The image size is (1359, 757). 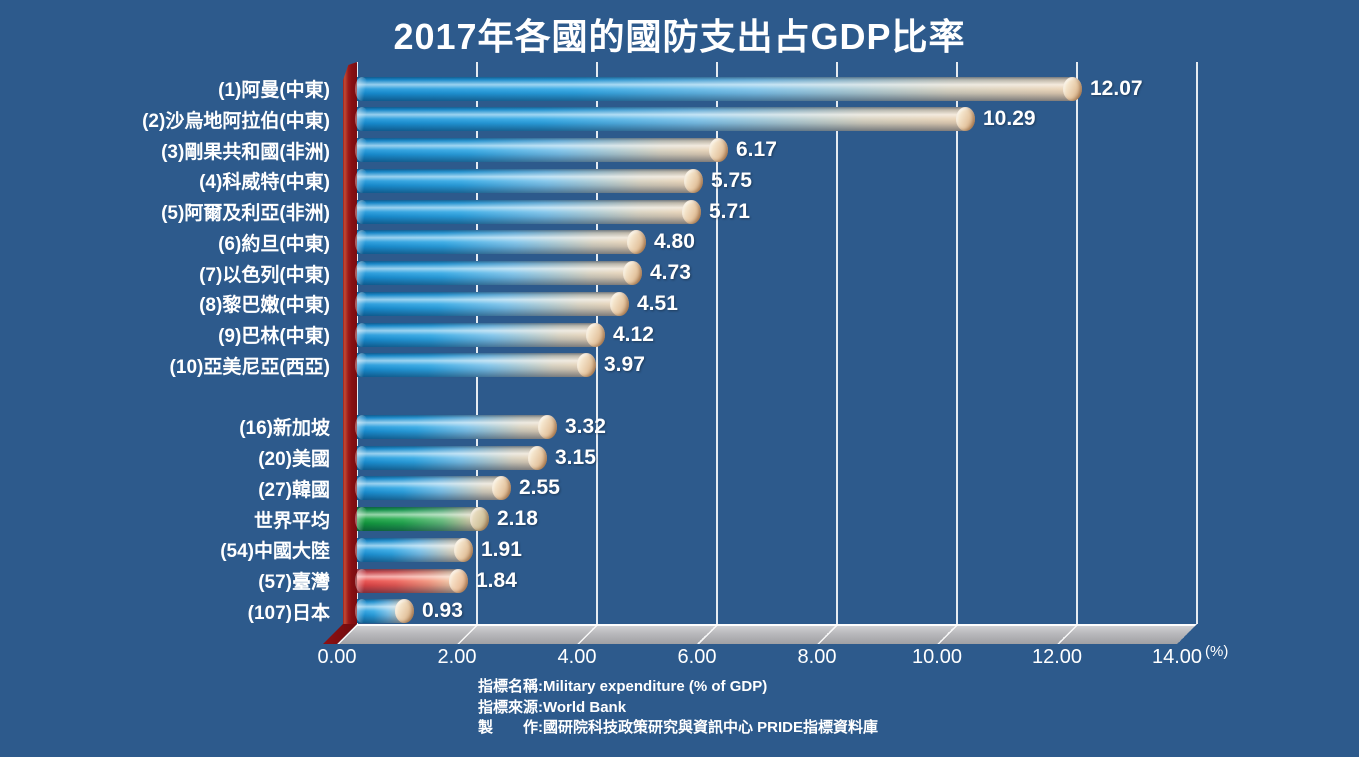 What do you see at coordinates (856, 180) in the screenshot?
I see `bar-row: 5.75` at bounding box center [856, 180].